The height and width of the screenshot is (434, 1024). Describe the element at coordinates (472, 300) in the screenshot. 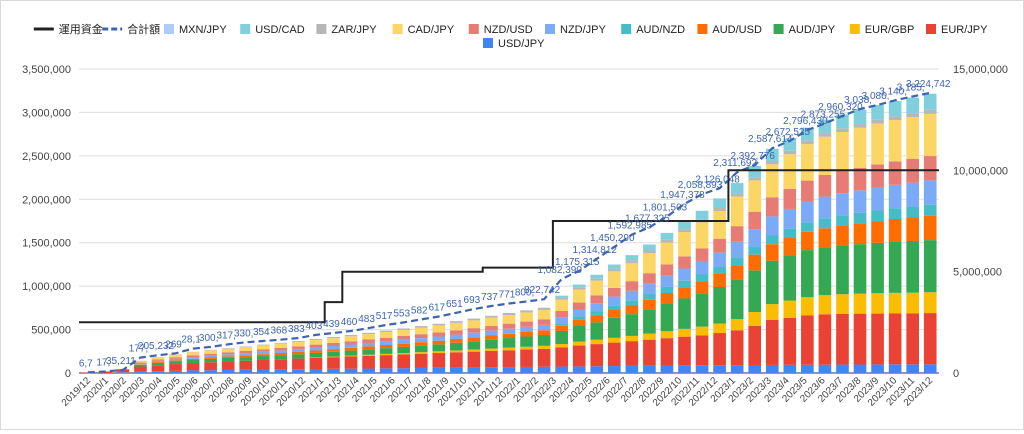

I see `total-data-label: 693` at that location.